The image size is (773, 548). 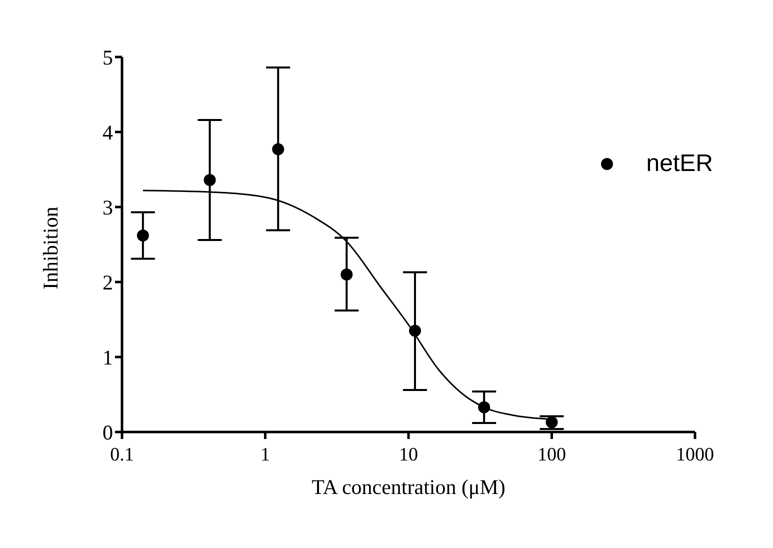 I want to click on x-tick-label: 10, so click(x=408, y=455).